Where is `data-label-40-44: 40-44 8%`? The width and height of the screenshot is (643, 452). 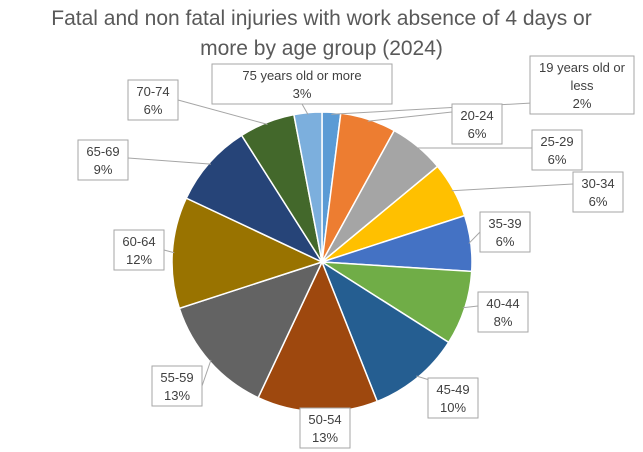
data-label-40-44: 40-44 8% is located at coordinates (503, 312).